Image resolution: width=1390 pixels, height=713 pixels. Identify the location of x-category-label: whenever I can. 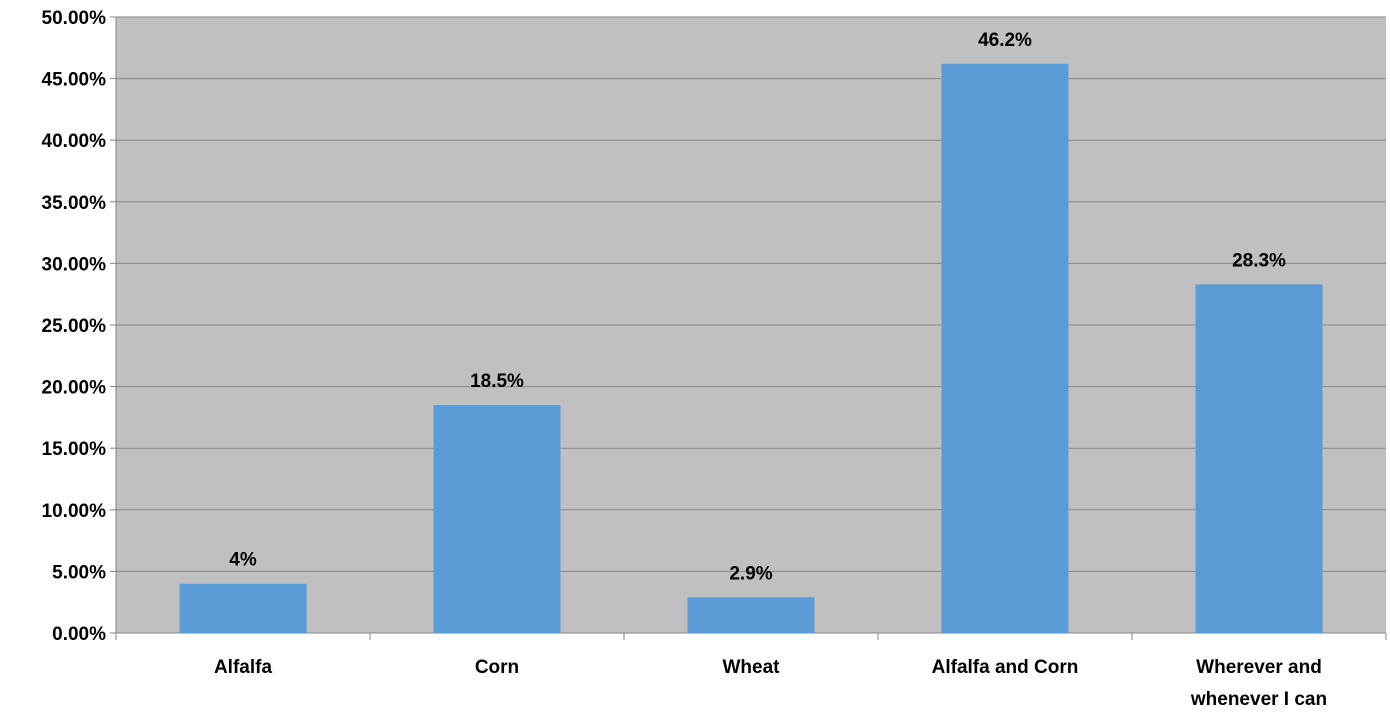
(1258, 699).